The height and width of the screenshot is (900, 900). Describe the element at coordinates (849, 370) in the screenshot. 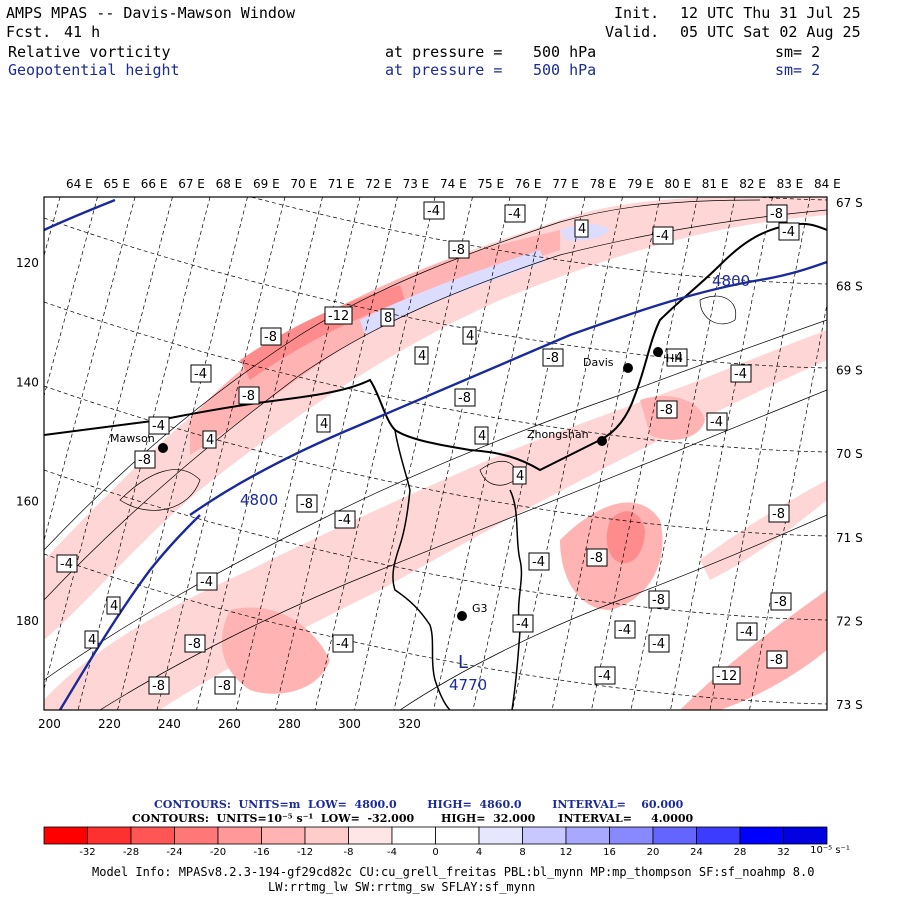

I see `lat-tick-label: 69 S` at that location.